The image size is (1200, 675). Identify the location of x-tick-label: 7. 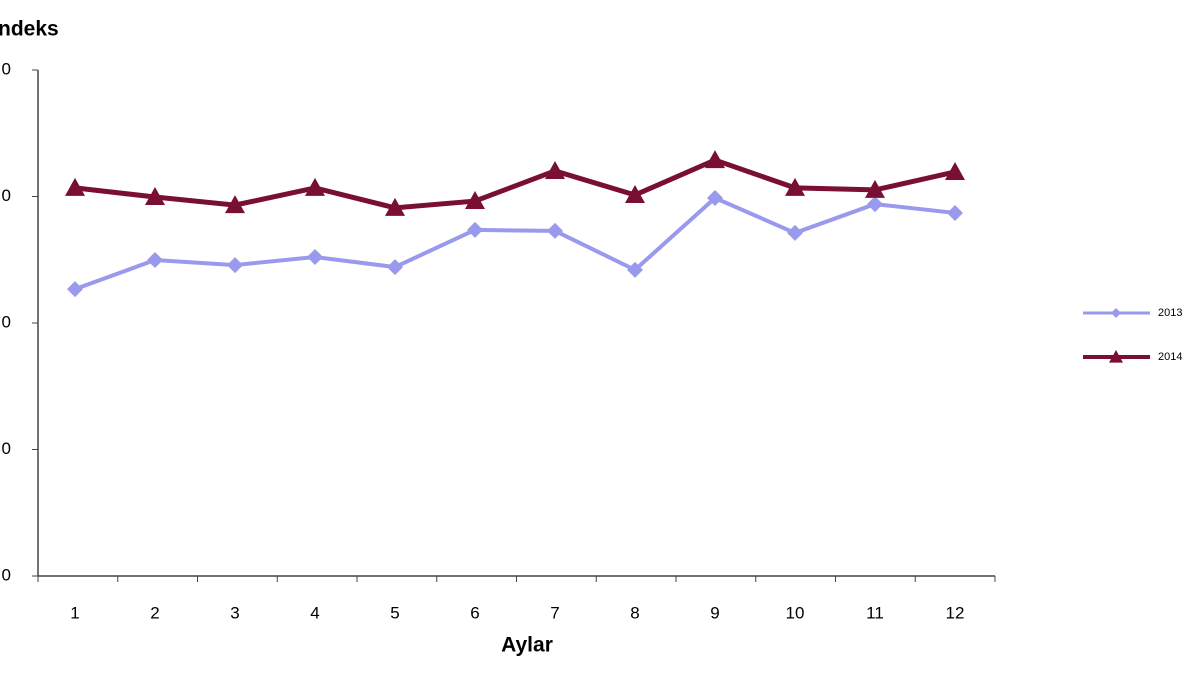
(554, 612).